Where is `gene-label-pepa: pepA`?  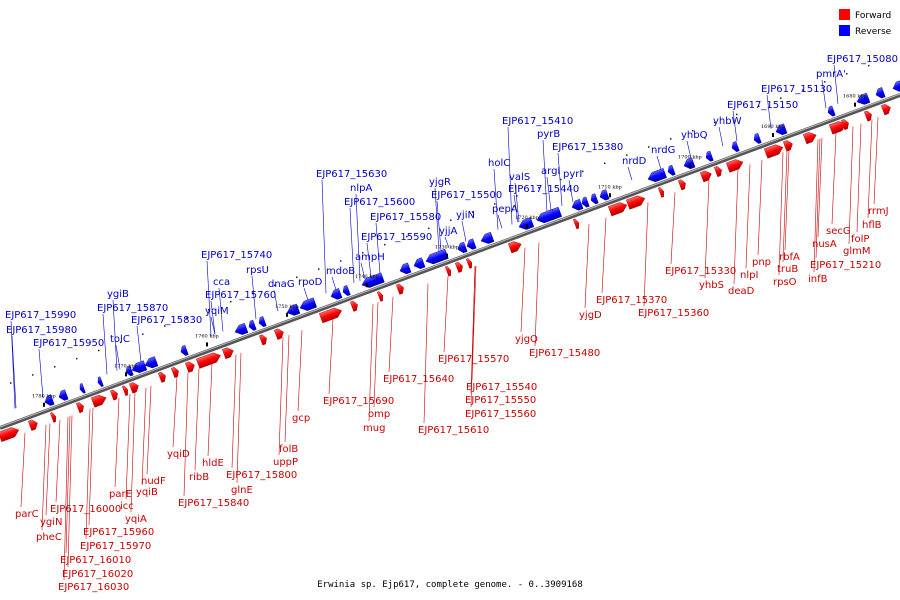
gene-label-pepa: pepA is located at coordinates (505, 209).